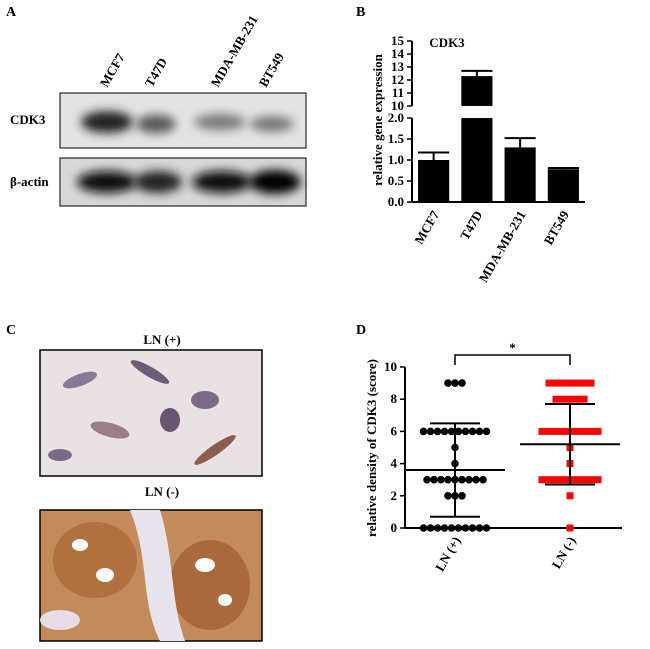  What do you see at coordinates (398, 66) in the screenshot?
I see `y-tick-label: 13` at bounding box center [398, 66].